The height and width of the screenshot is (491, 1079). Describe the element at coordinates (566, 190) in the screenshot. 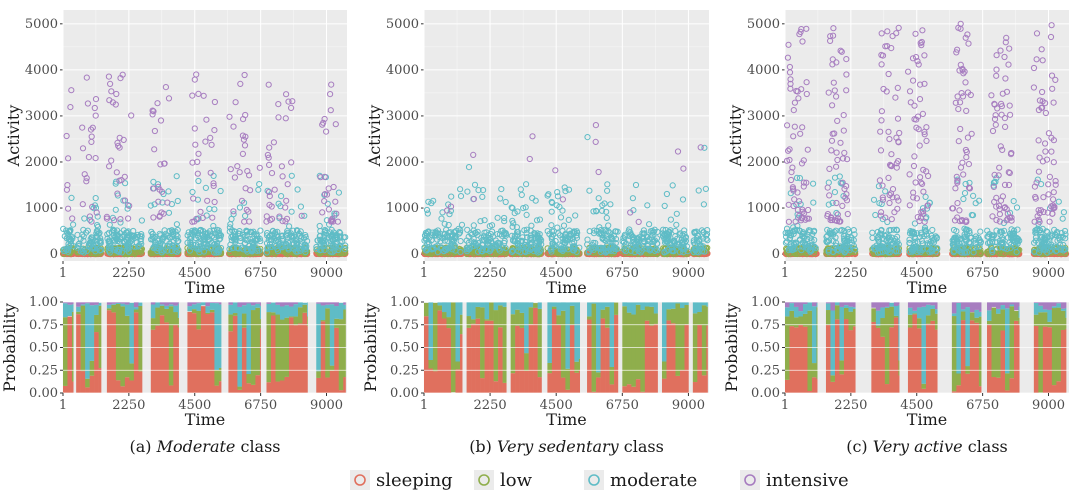

I see `points` at that location.